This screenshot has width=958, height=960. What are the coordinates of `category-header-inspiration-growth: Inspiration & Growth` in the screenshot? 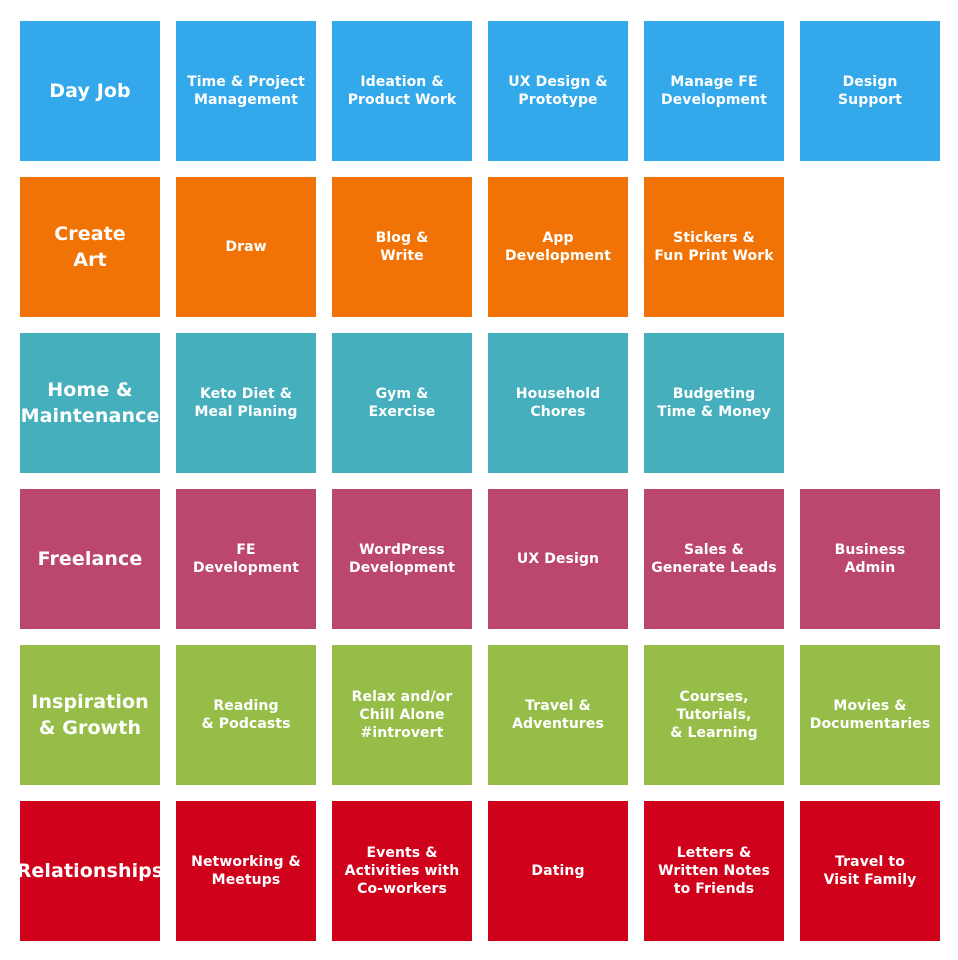 It's located at (90, 715).